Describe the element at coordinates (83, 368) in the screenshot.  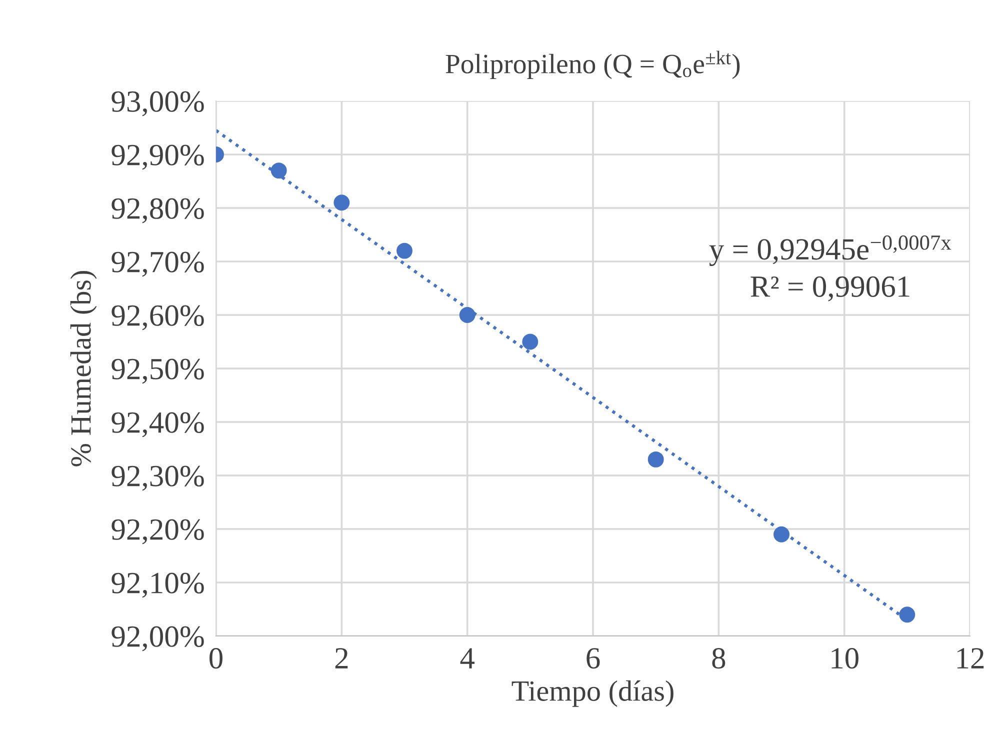
I see `y-axis-title: % Humedad (bs)` at that location.